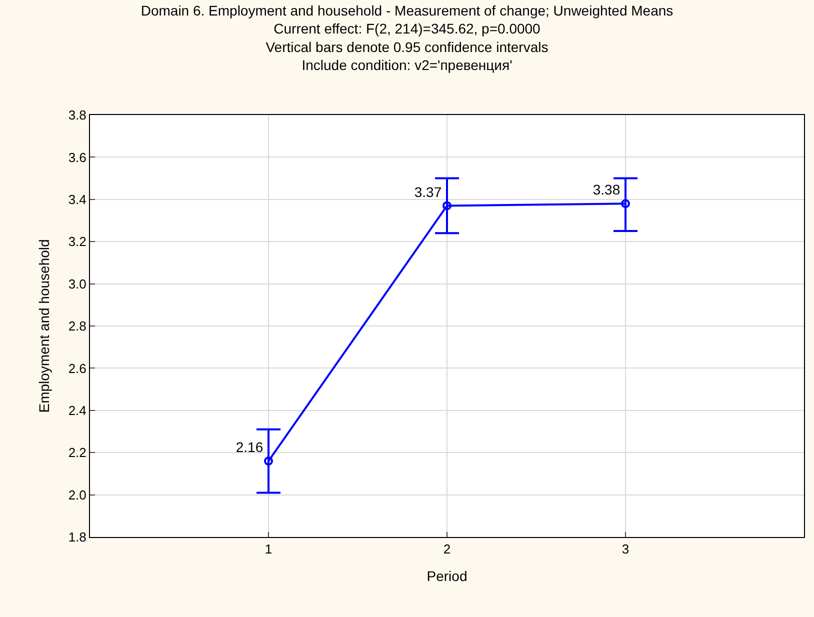 Image resolution: width=814 pixels, height=617 pixels. Describe the element at coordinates (77, 115) in the screenshot. I see `y-tick-label: 3.8` at that location.